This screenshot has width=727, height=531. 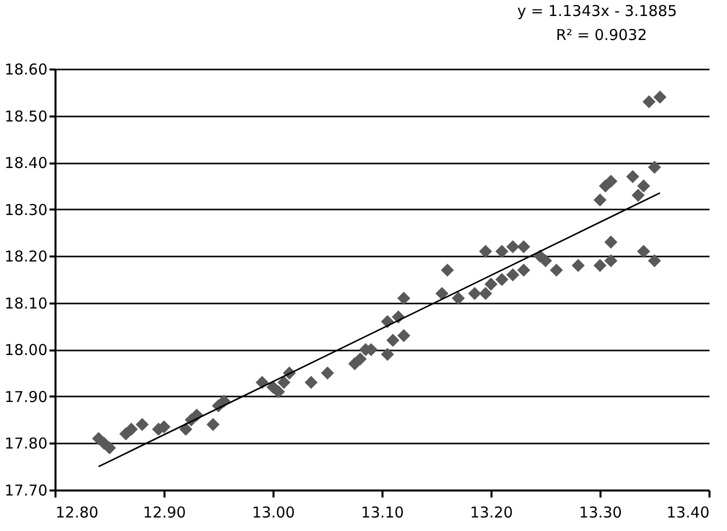 What do you see at coordinates (688, 513) in the screenshot?
I see `x-tick-label: 13.40` at bounding box center [688, 513].